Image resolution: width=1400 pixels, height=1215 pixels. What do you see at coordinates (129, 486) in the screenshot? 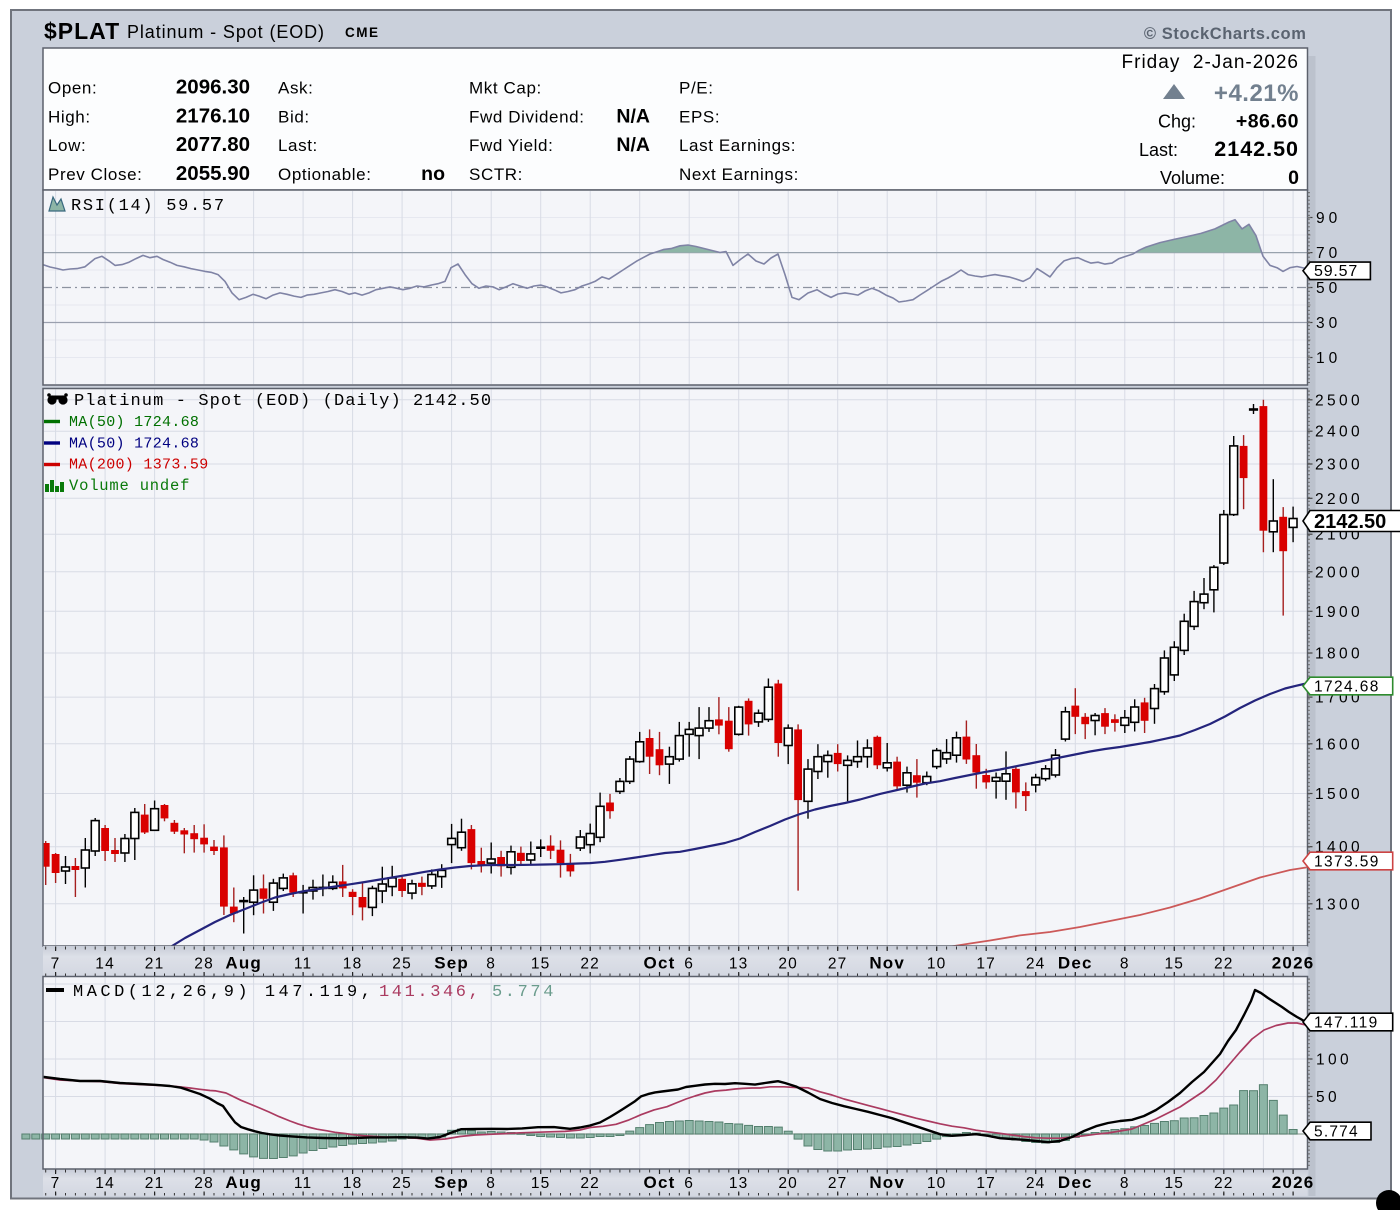
I see `svg-text: Volume undef` at bounding box center [129, 486].